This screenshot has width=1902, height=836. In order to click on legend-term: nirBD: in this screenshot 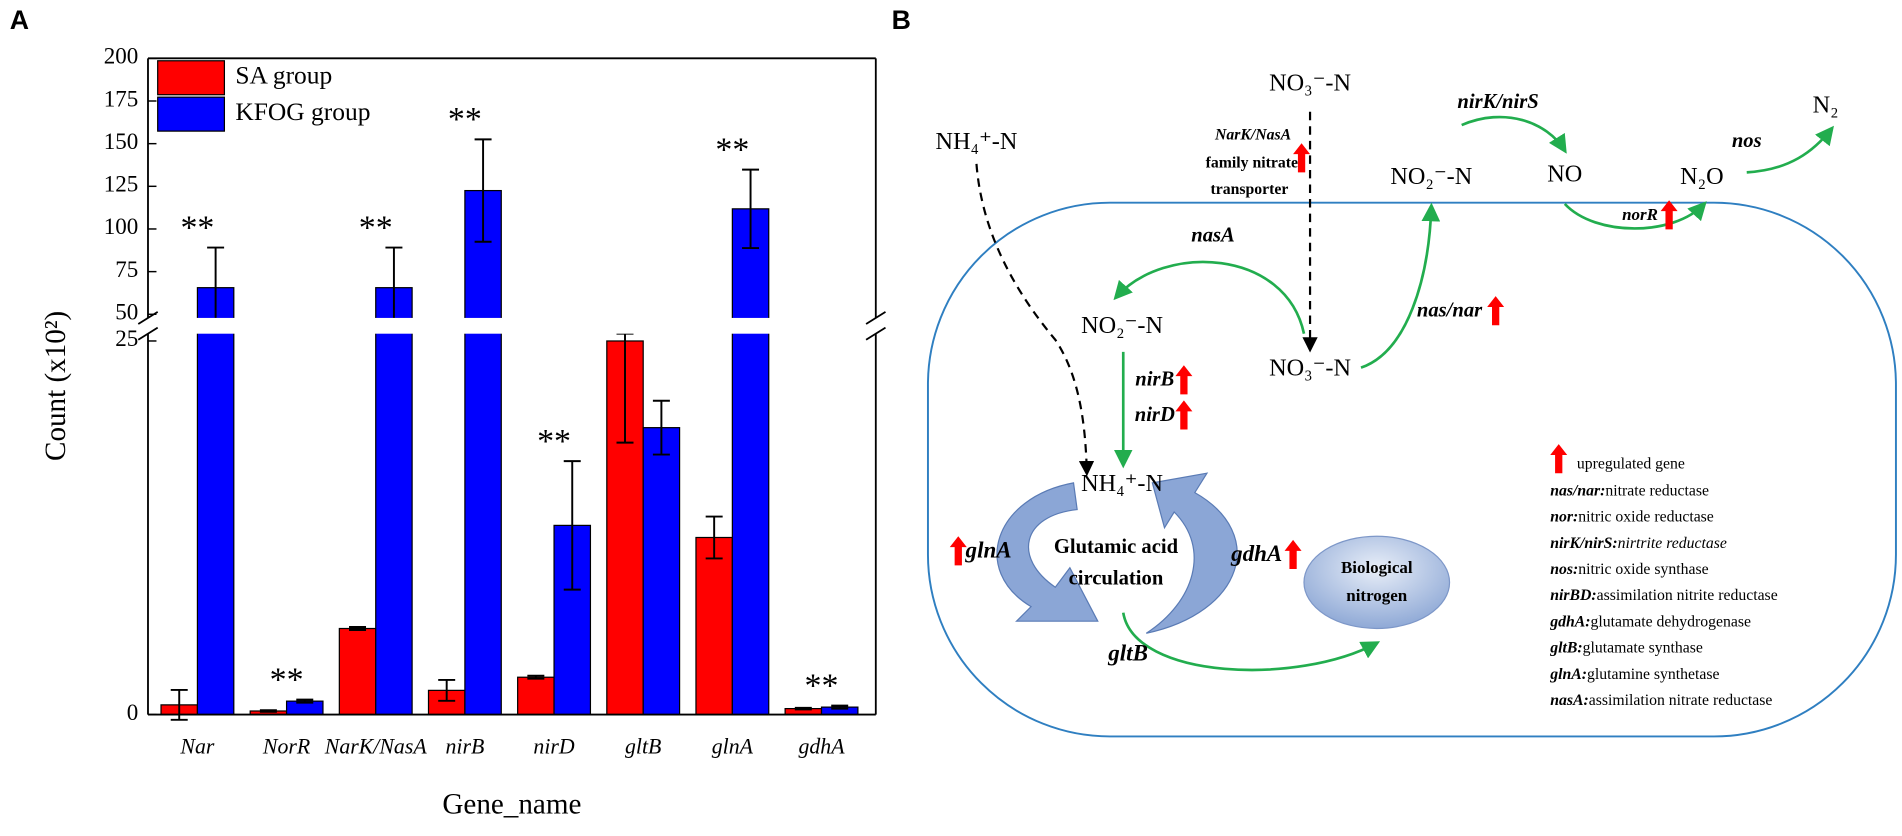, I will do `click(1573, 595)`.